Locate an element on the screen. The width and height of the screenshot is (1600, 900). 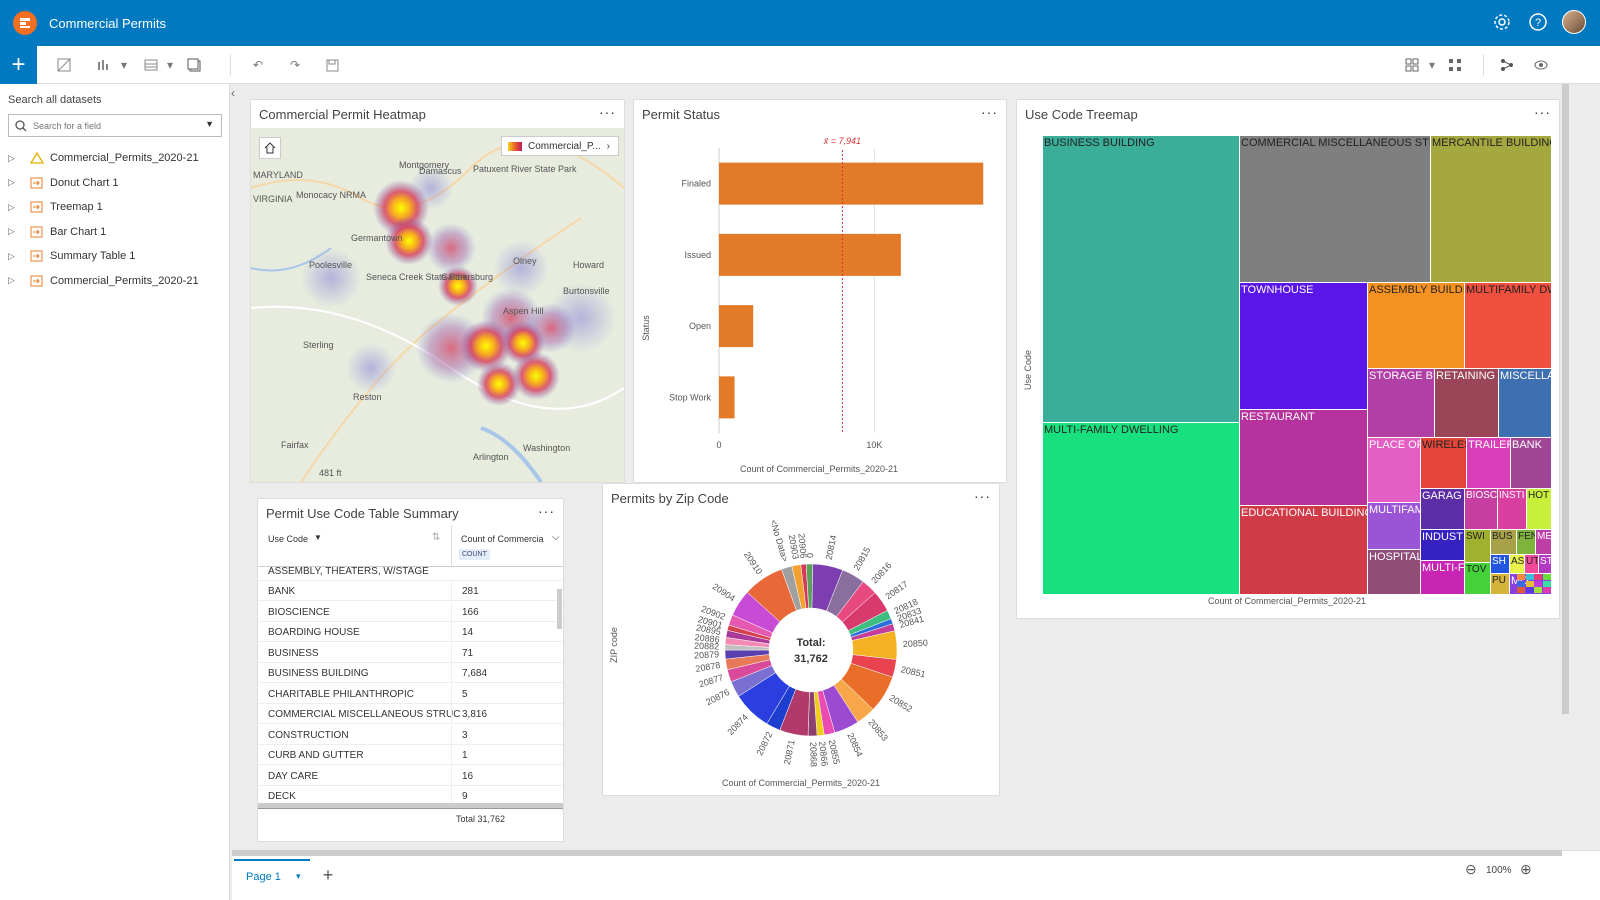
layout-dropdown-icon: ▾ is located at coordinates (1432, 65).